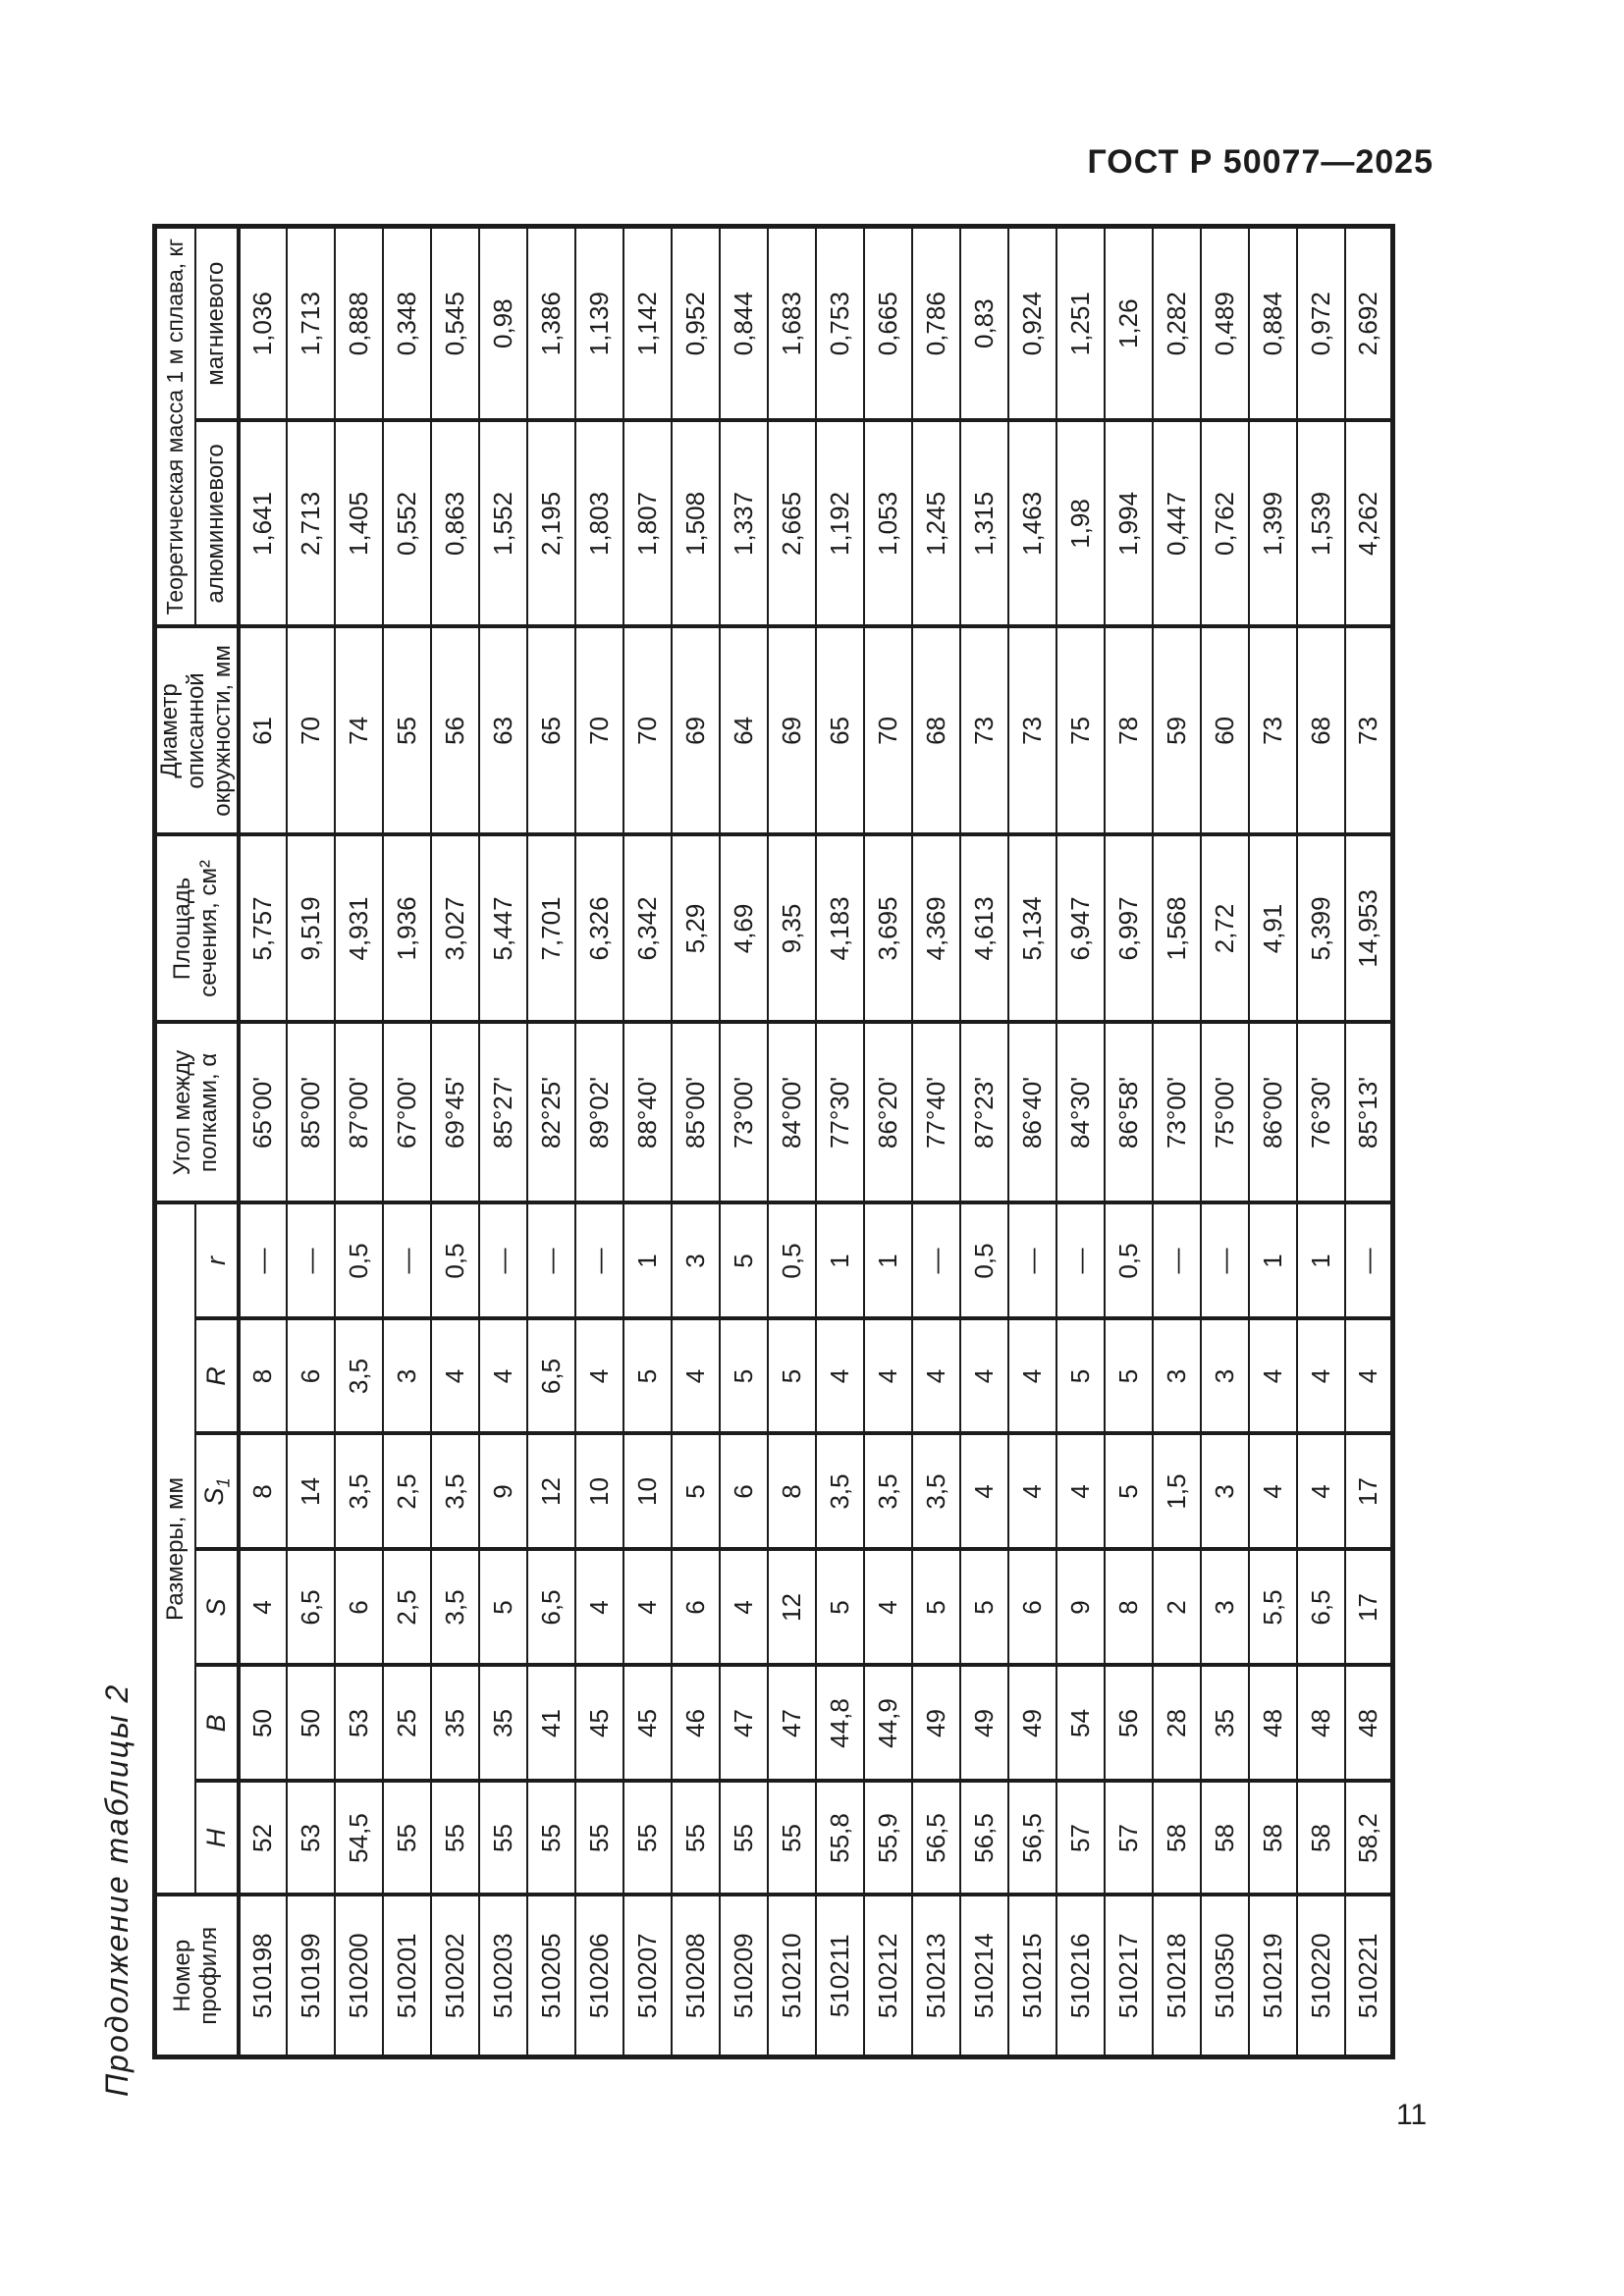 The image size is (1624, 2296). Describe the element at coordinates (1128, 1141) in the screenshot. I see `table-row: 510217 57 56 8 5 5 0,5 86°58' 6,997 78 1,994 1,26` at that location.